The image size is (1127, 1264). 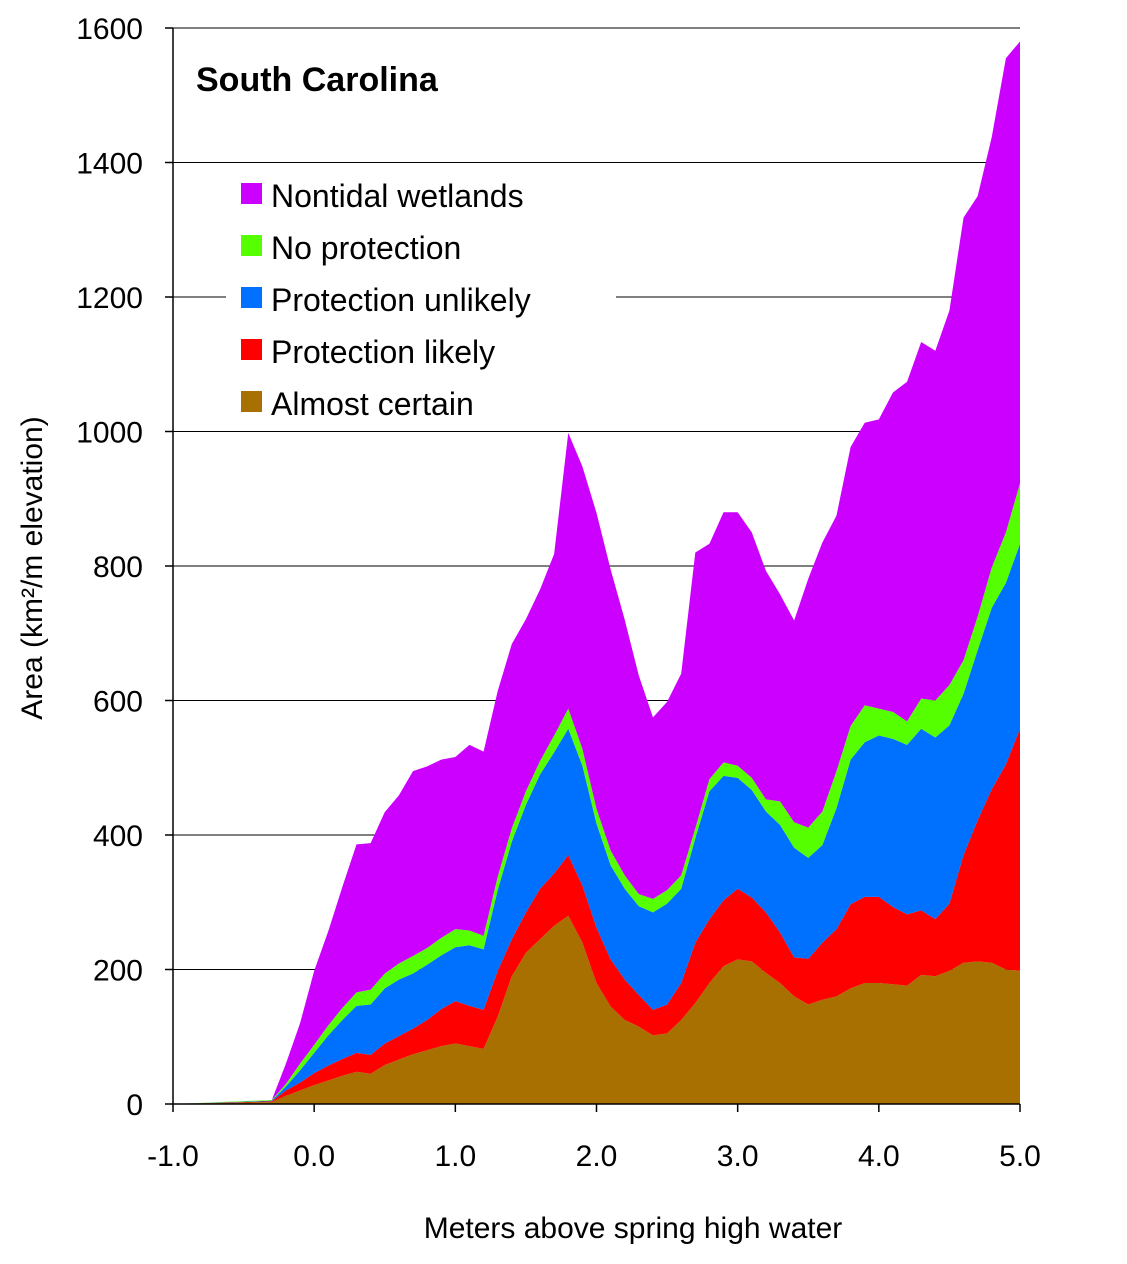 I want to click on x-tick-label-5: 4.0, so click(x=879, y=1156).